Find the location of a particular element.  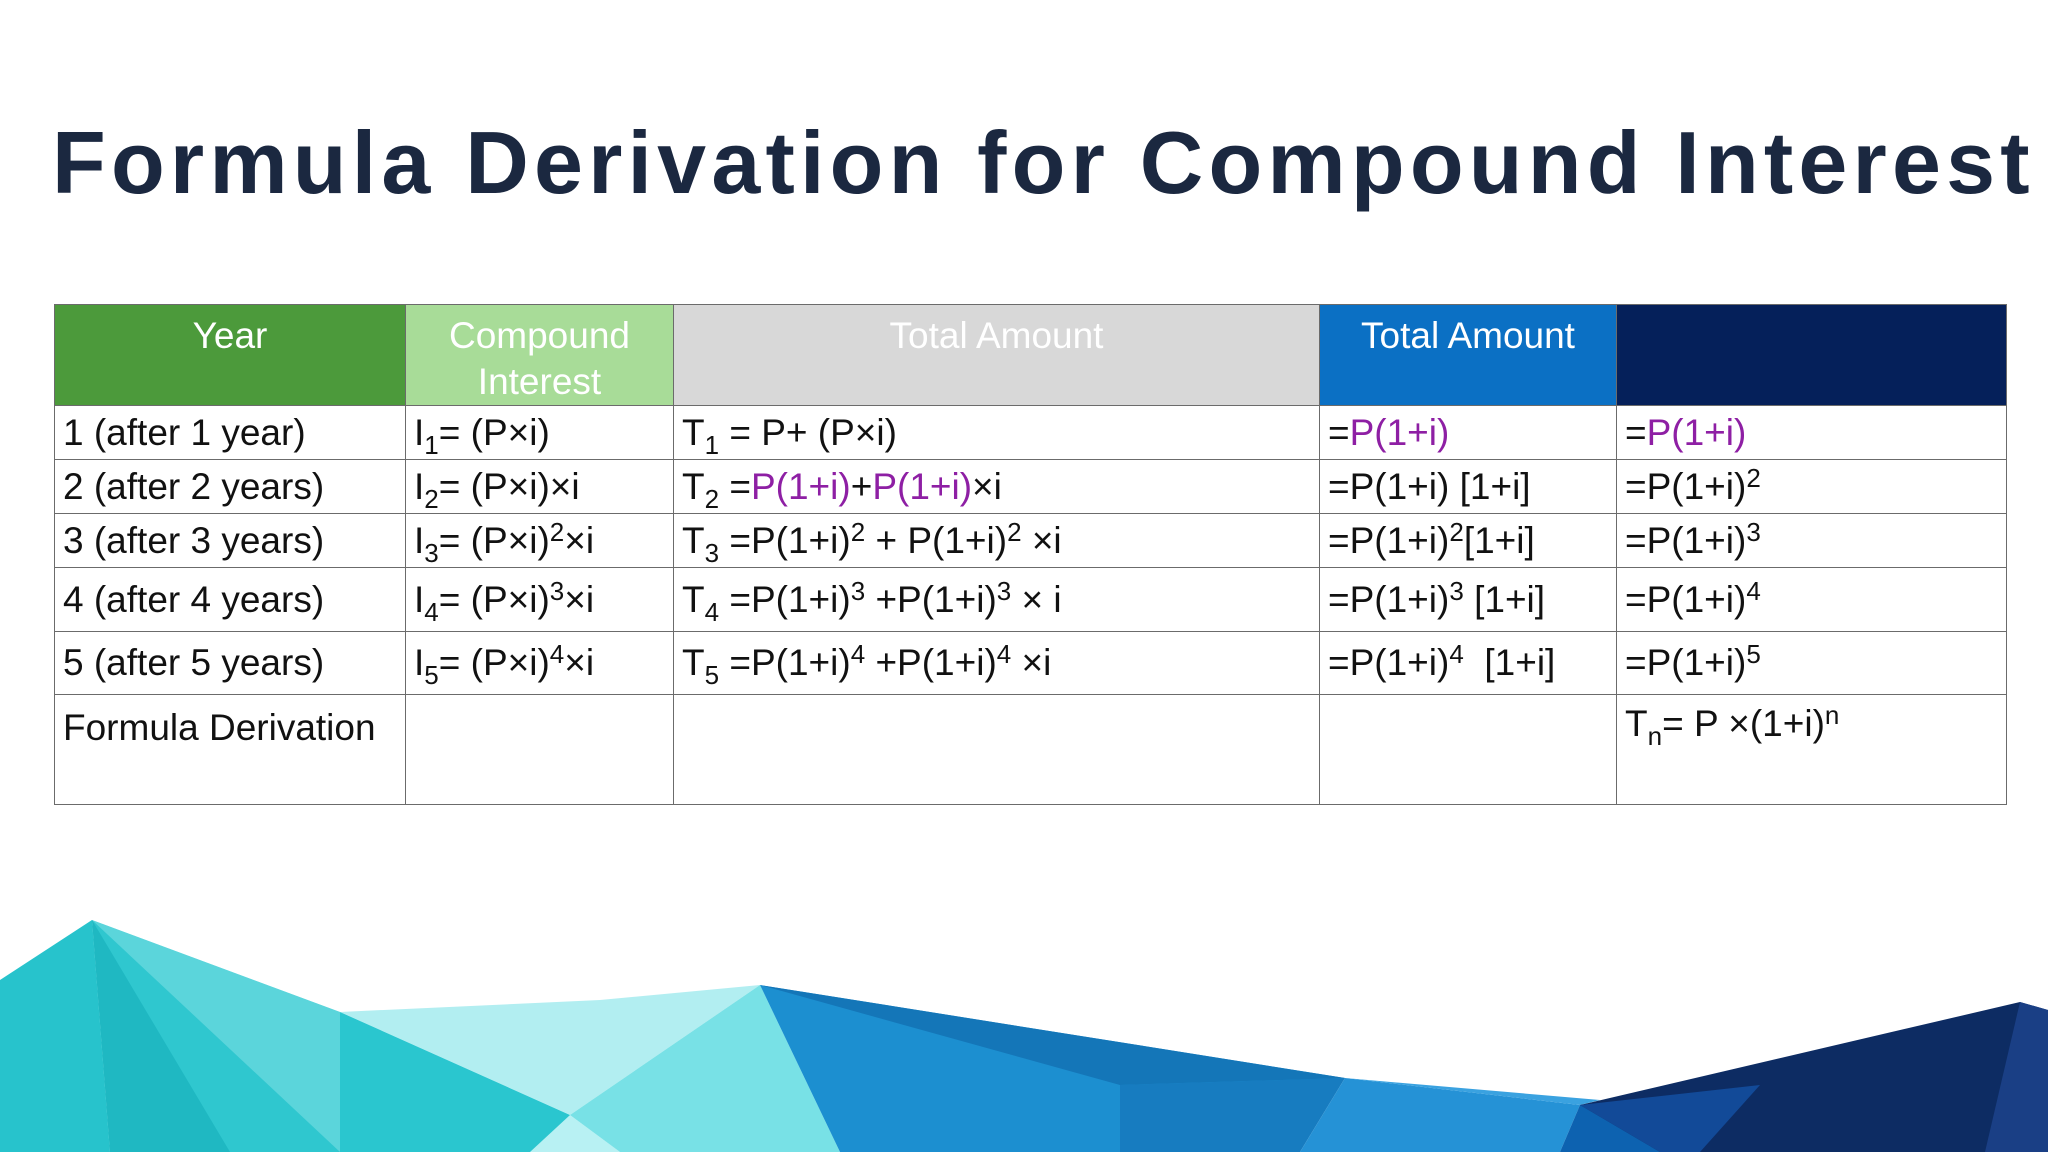

header-year: Year is located at coordinates (230, 355).